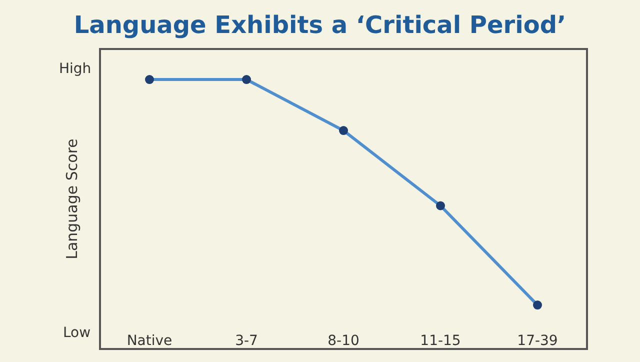  I want to click on x-tick-label: 3-7, so click(246, 341).